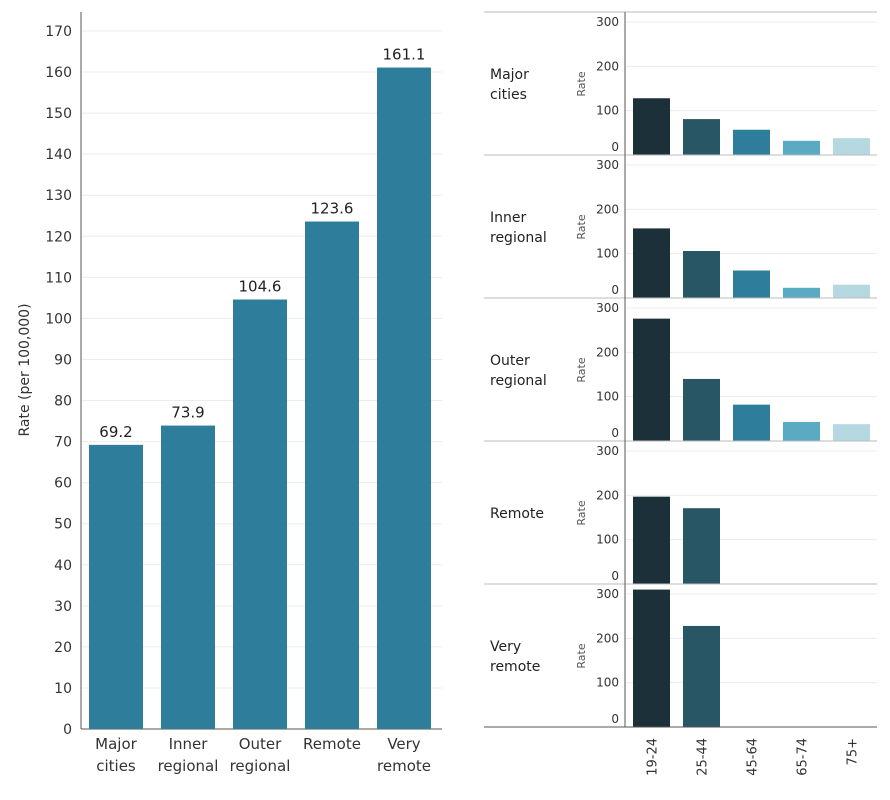  I want to click on y-tick-label: 120, so click(58, 237).